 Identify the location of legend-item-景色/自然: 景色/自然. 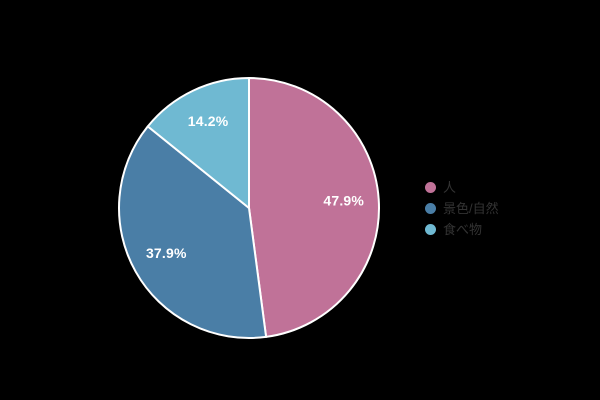
(462, 208).